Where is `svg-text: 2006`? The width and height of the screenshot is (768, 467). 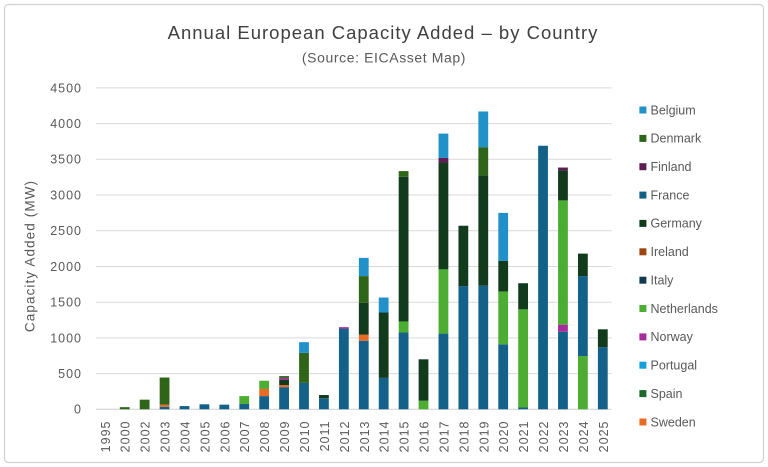 svg-text: 2006 is located at coordinates (225, 437).